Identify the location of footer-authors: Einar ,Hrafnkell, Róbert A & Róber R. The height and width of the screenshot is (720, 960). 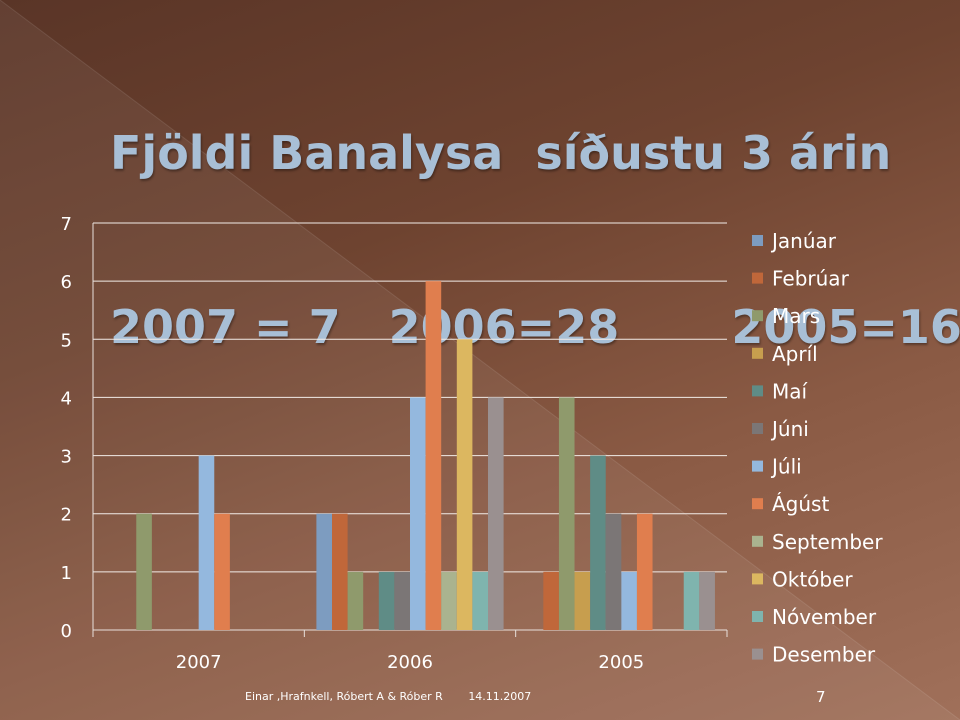
(344, 696).